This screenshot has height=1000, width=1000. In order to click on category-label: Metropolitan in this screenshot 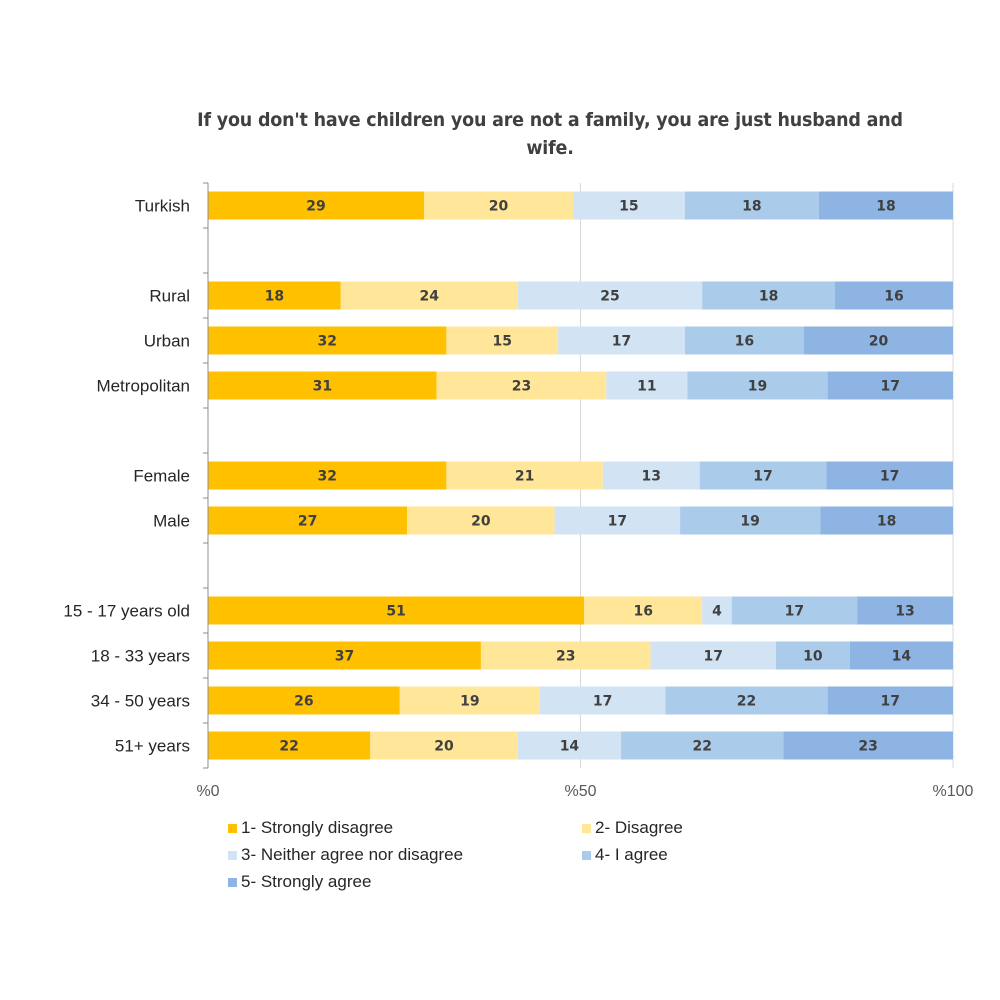, I will do `click(143, 386)`.